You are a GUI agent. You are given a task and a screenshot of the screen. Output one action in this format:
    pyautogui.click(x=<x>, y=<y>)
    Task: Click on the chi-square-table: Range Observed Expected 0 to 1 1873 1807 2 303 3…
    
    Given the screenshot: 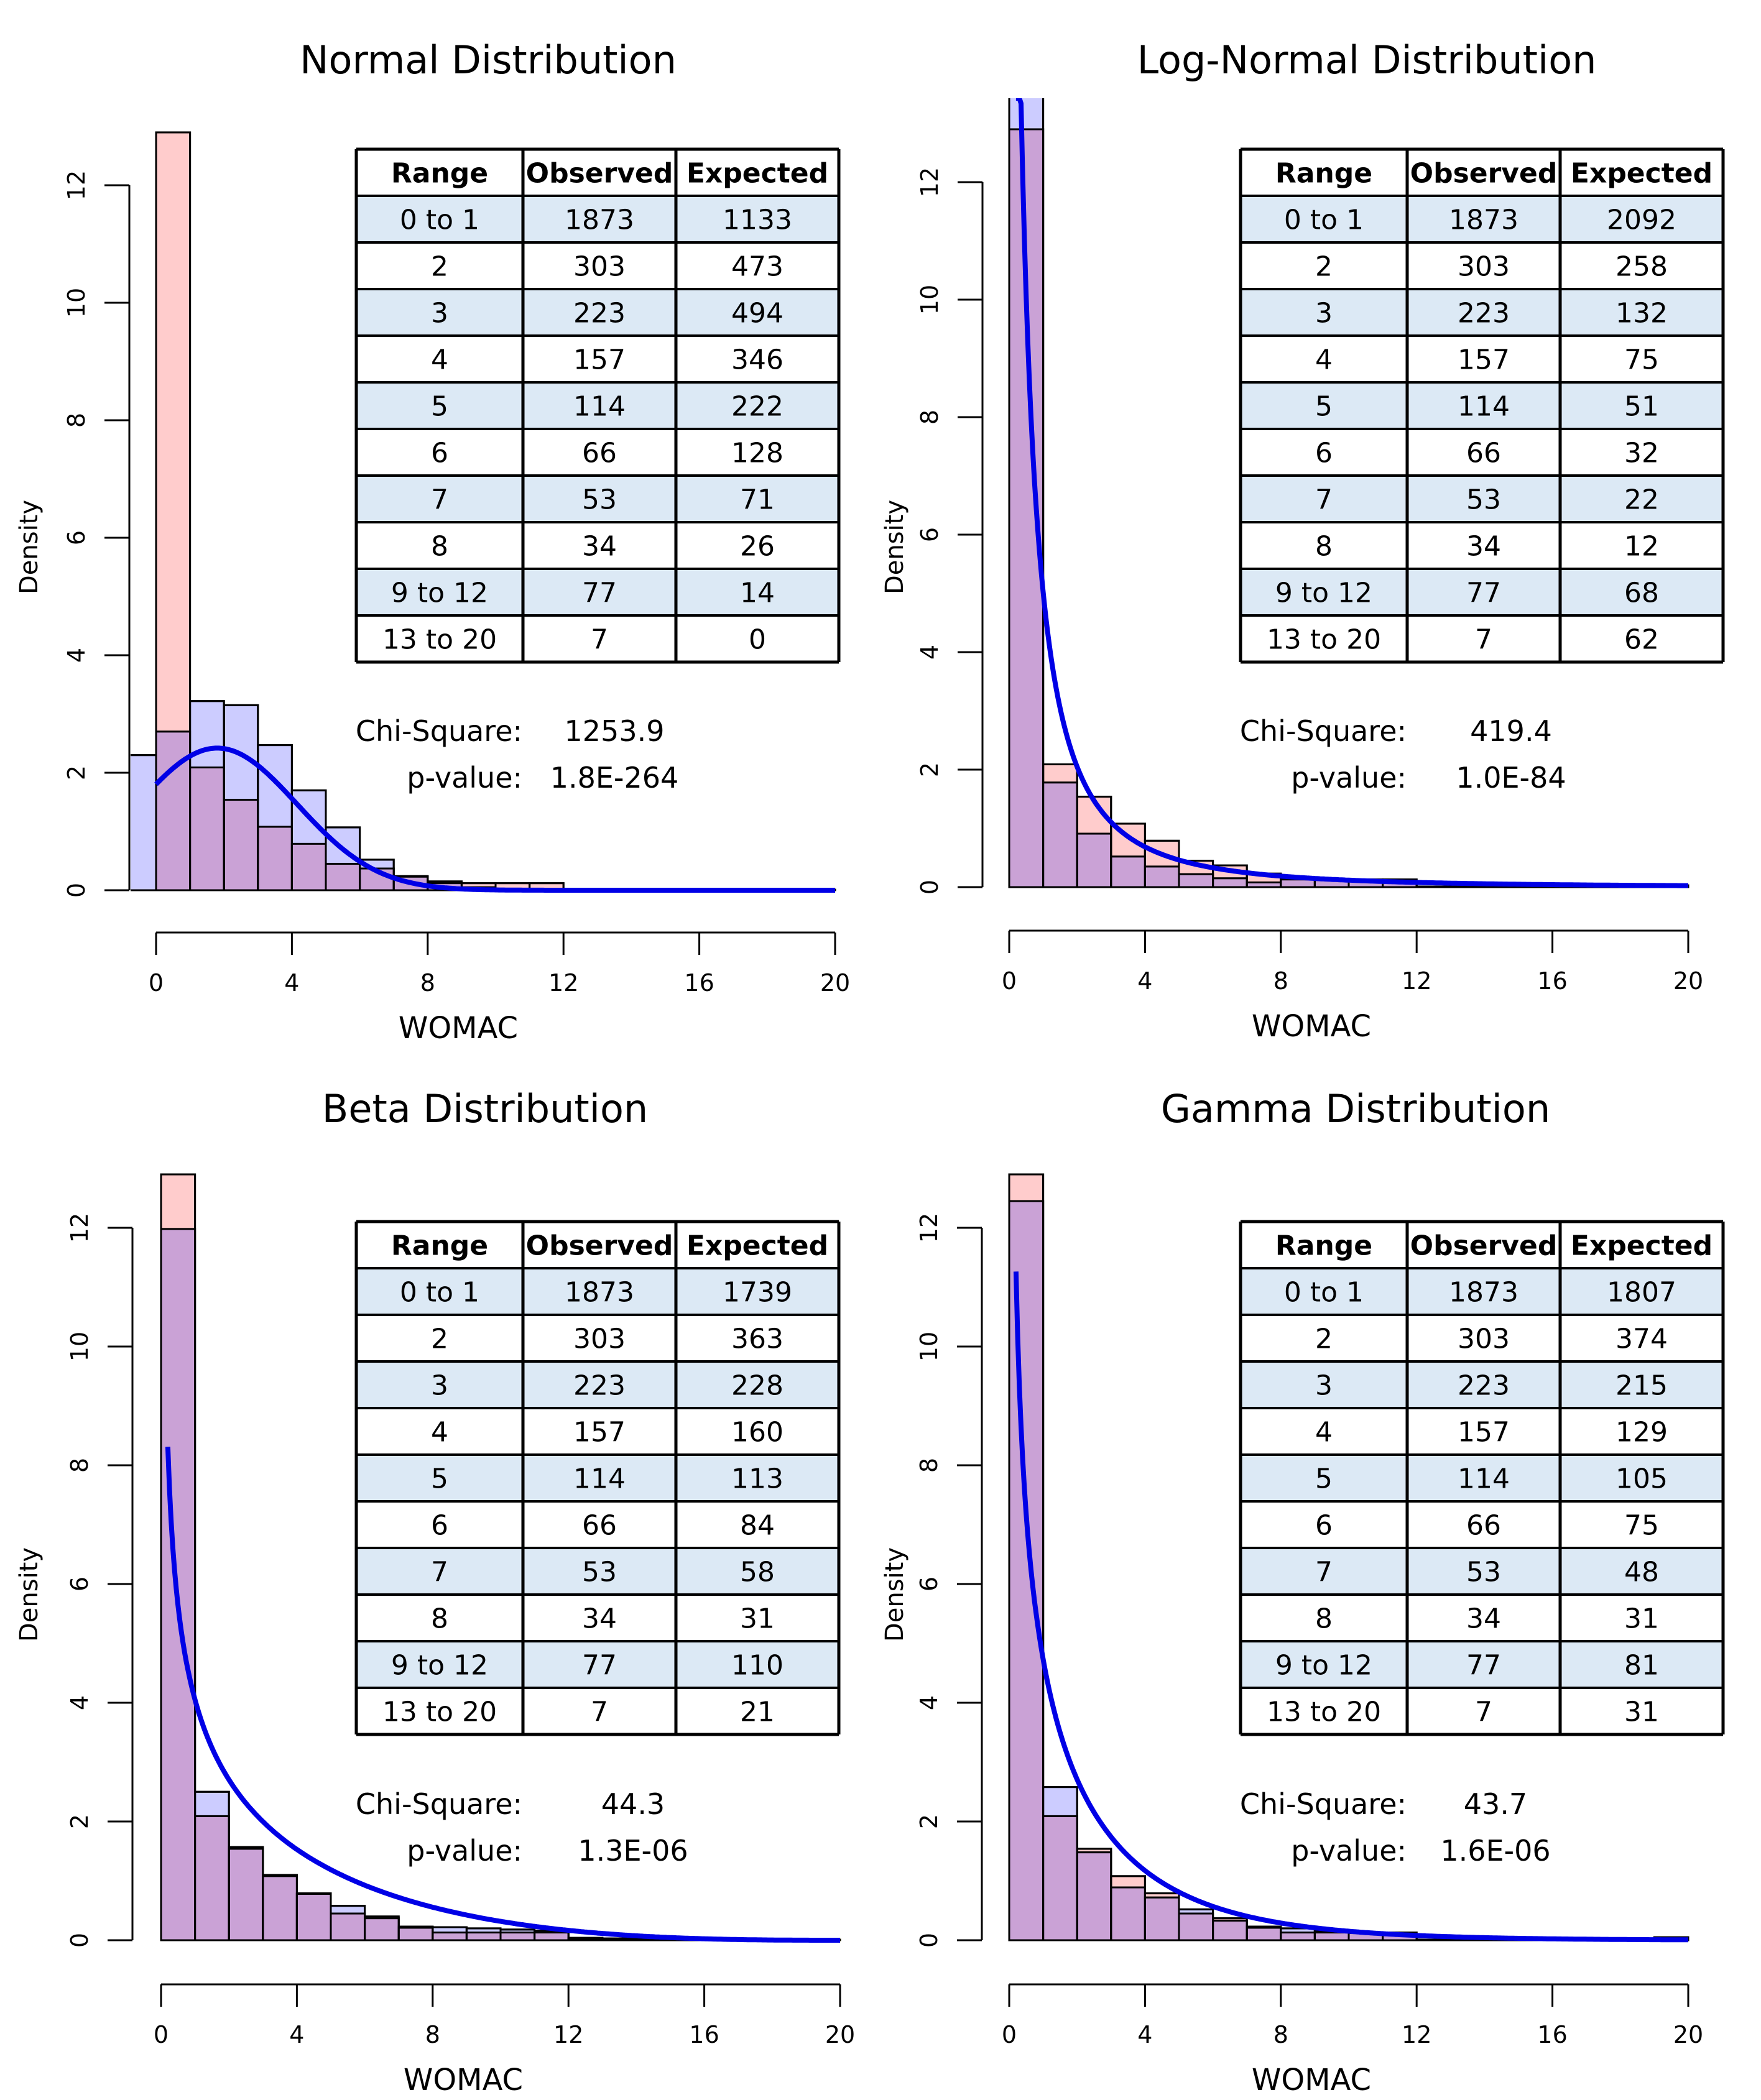 What is the action you would take?
    pyautogui.click(x=1482, y=1478)
    